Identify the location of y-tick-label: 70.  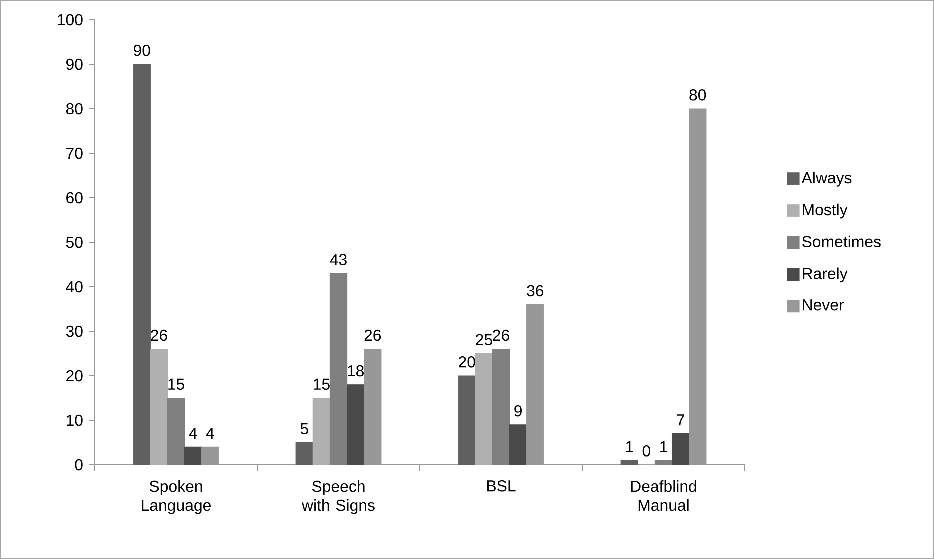
(74, 154).